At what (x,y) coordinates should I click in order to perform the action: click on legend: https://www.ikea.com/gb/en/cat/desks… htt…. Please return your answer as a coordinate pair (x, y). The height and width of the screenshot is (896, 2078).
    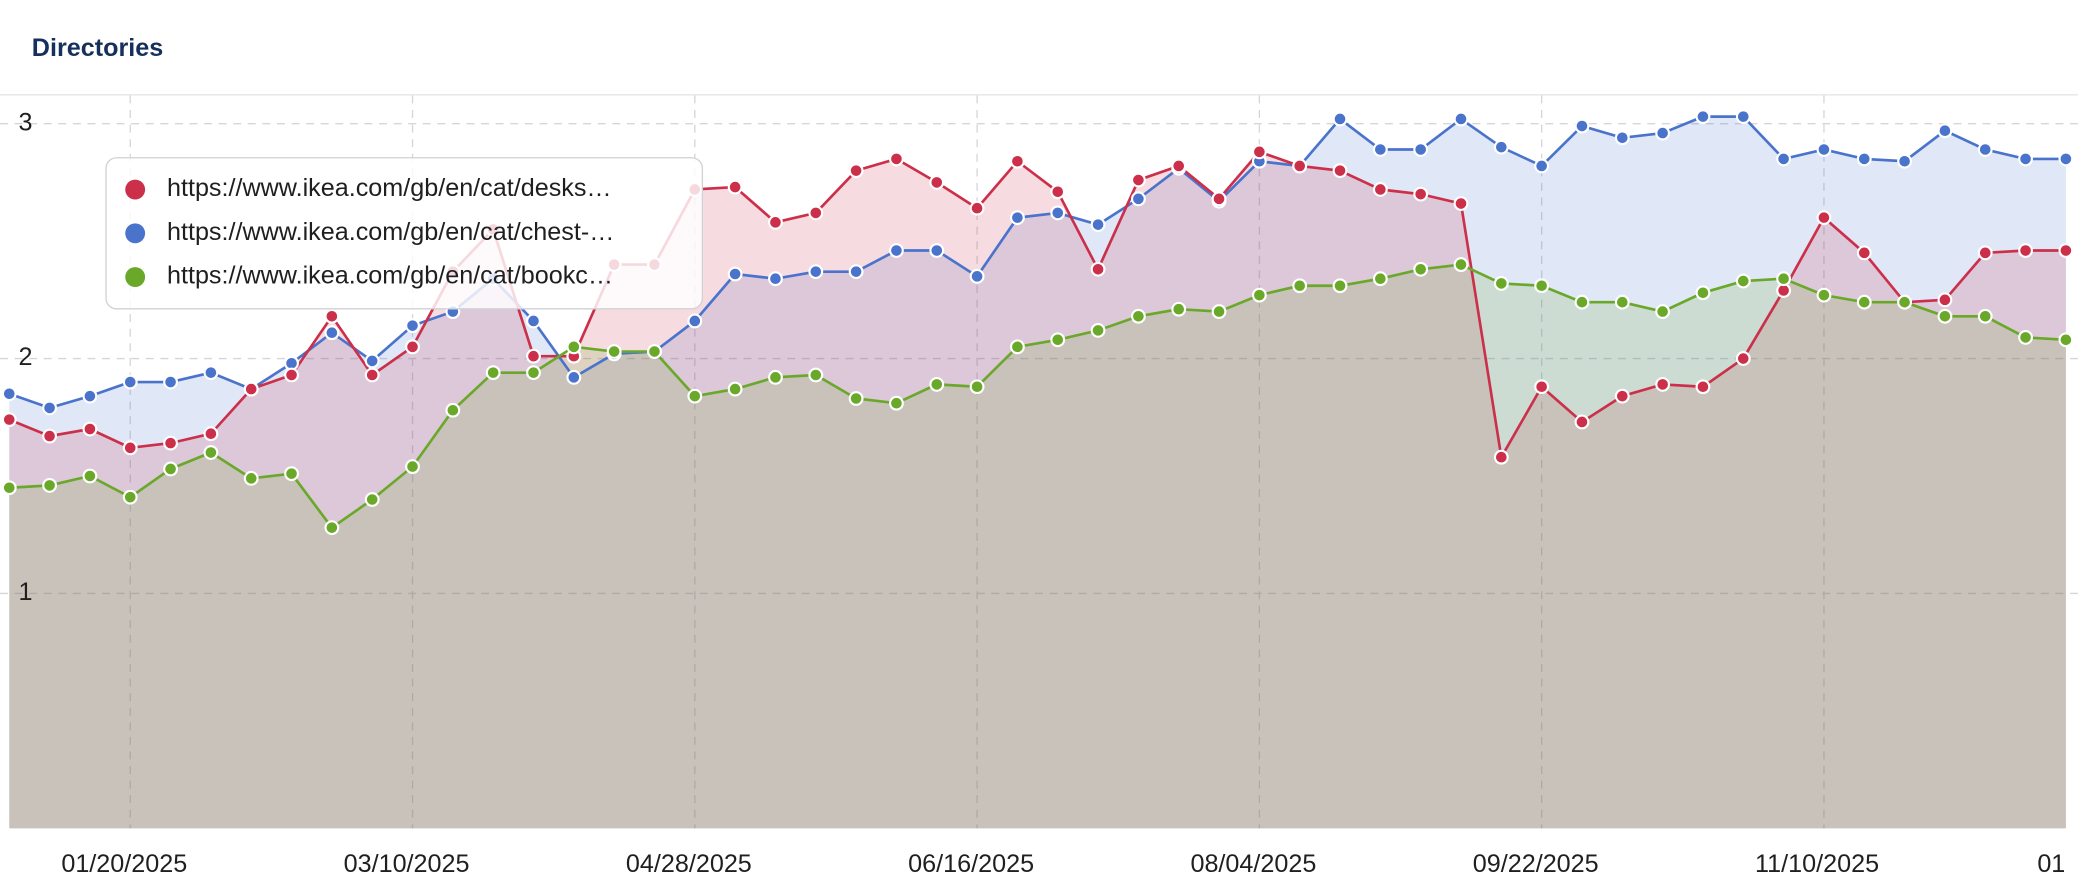
    Looking at the image, I should click on (404, 233).